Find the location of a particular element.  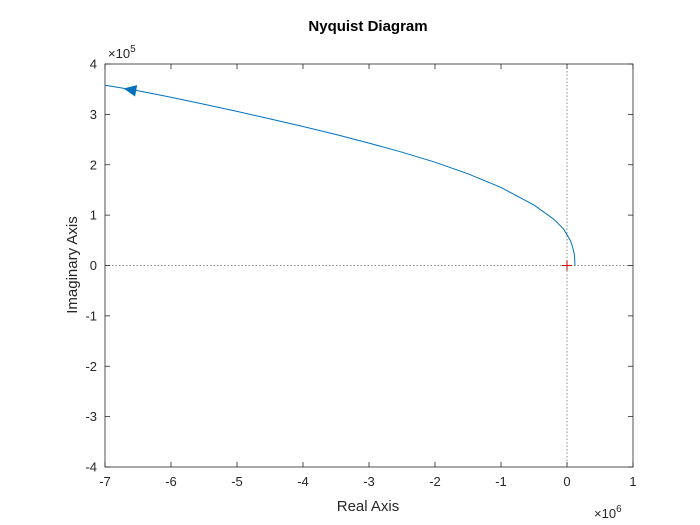

y-tick-label: -4 is located at coordinates (91, 467).